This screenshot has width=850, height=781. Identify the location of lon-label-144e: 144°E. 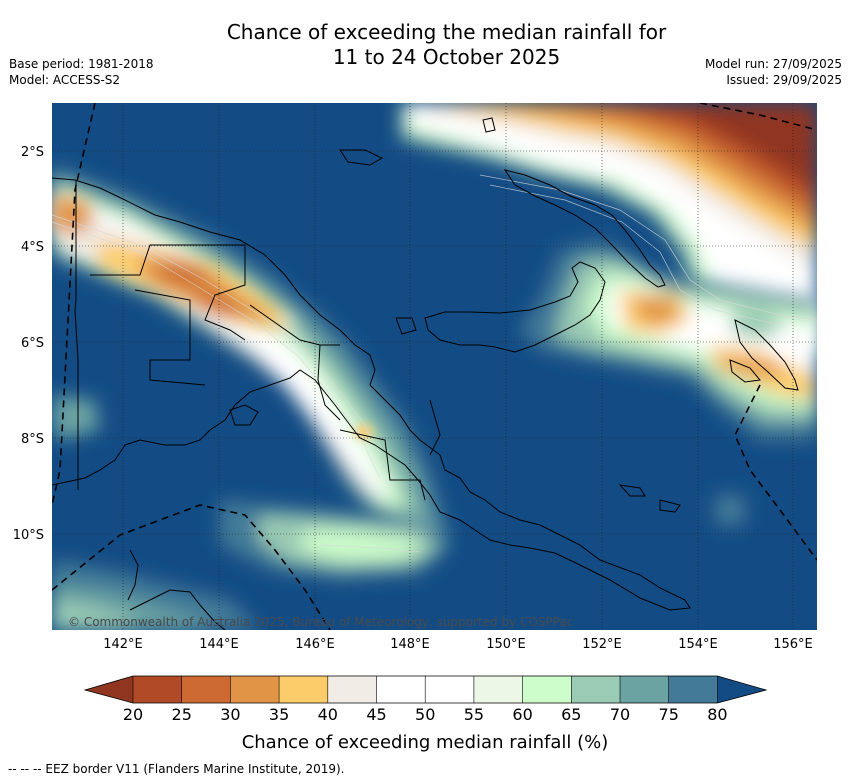
(219, 644).